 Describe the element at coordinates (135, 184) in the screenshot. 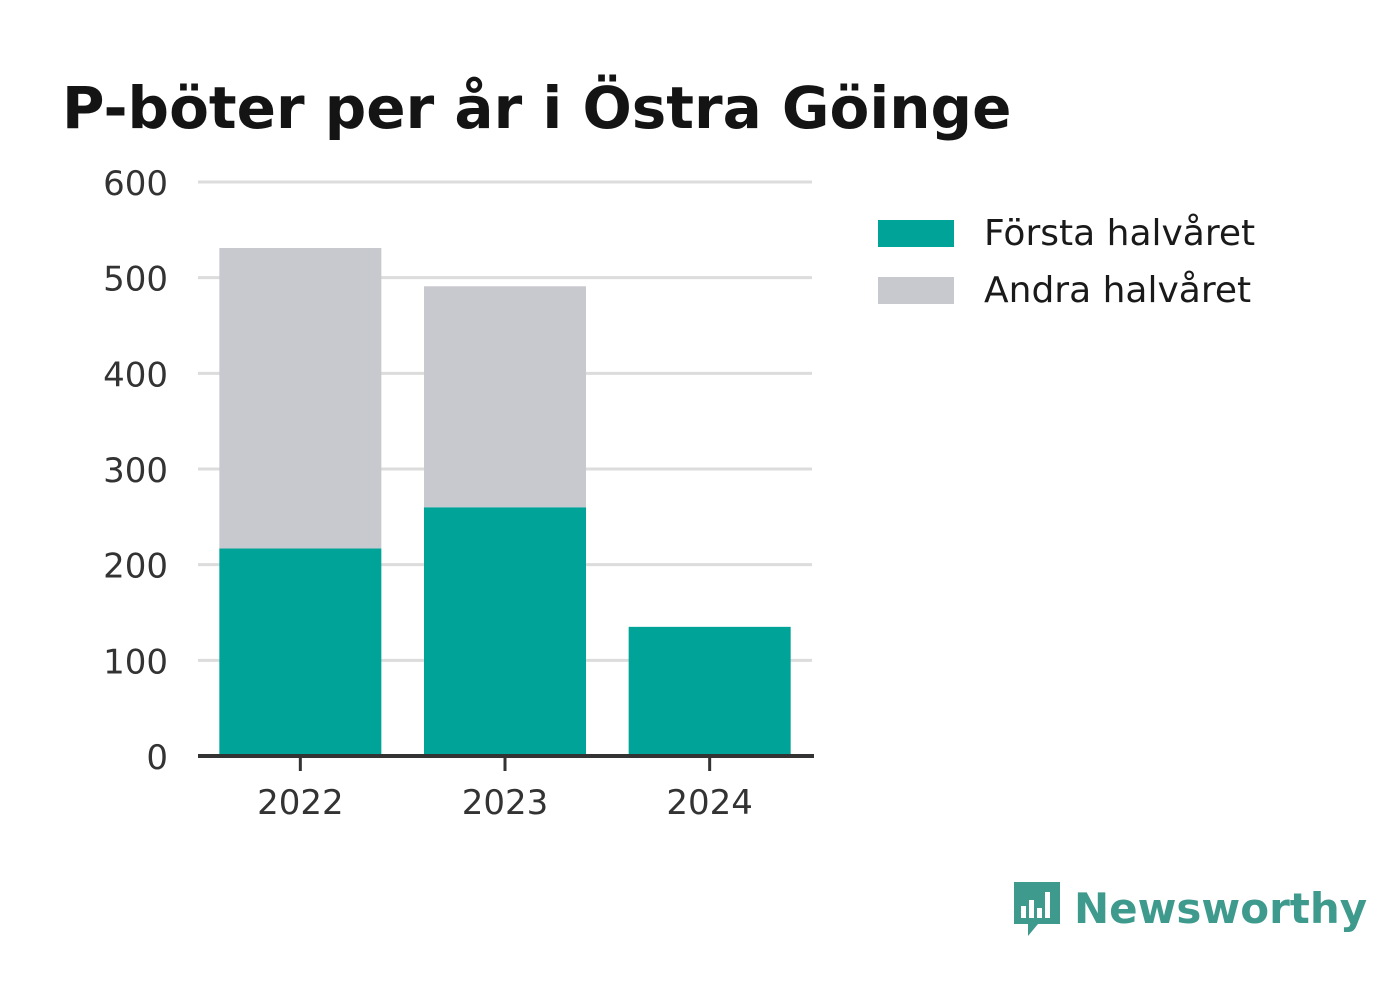

I see `y-tick-label: 600` at that location.